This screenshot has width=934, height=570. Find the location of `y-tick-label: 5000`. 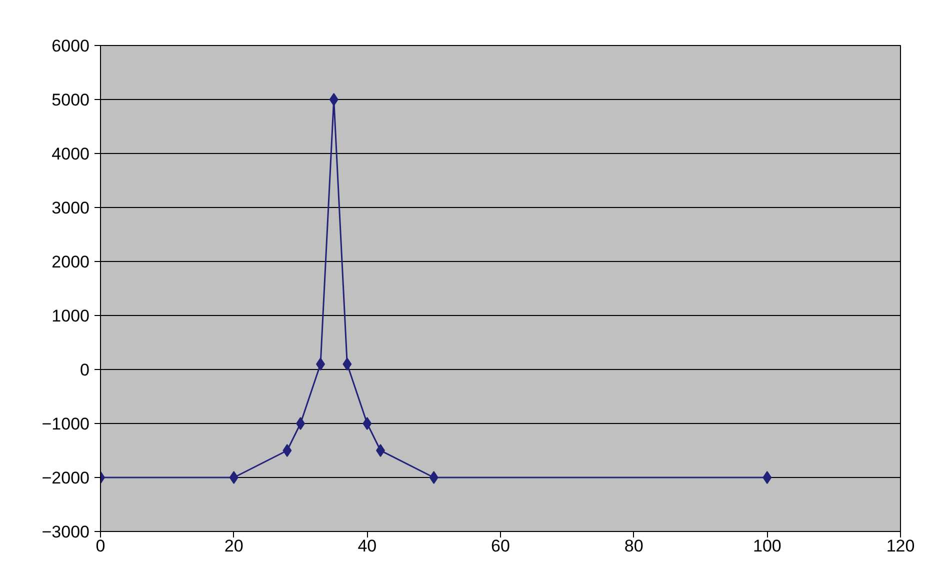

y-tick-label: 5000 is located at coordinates (71, 100).